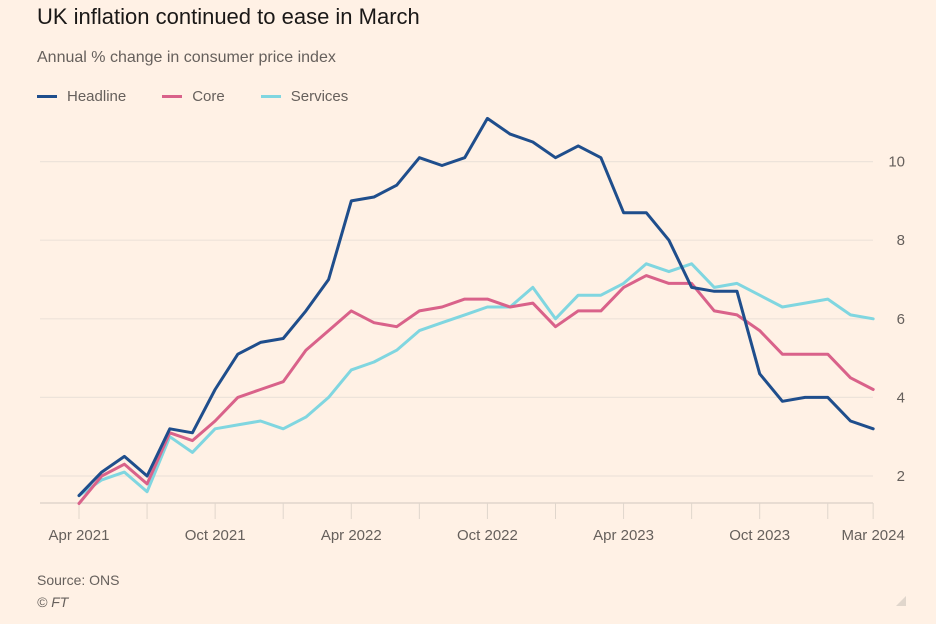 The width and height of the screenshot is (936, 624). Describe the element at coordinates (896, 319) in the screenshot. I see `y-axis: 2 4 6 8 10` at that location.